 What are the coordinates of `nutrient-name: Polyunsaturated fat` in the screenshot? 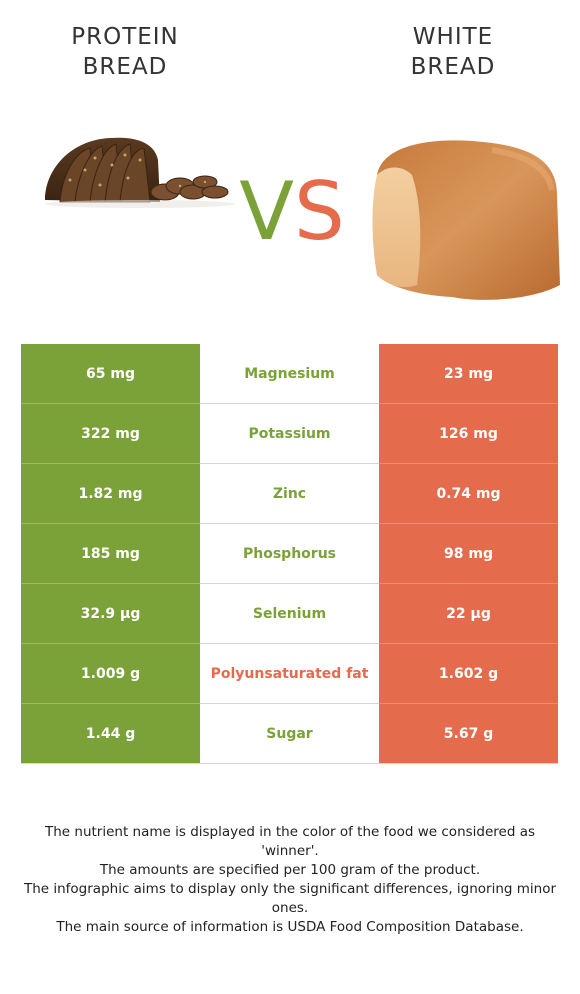 It's located at (289, 674).